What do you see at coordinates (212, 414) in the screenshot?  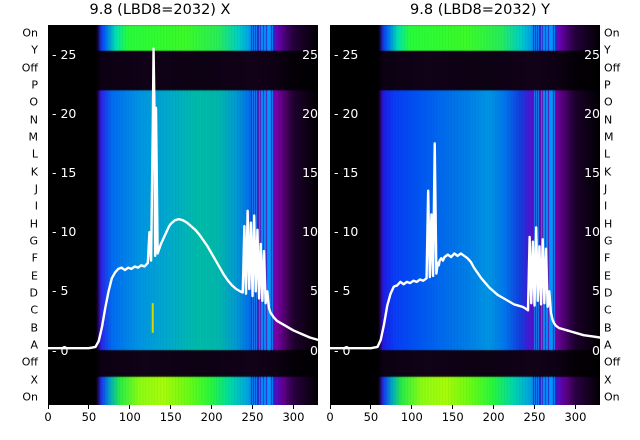 I see `x-axis-tick: 200` at bounding box center [212, 414].